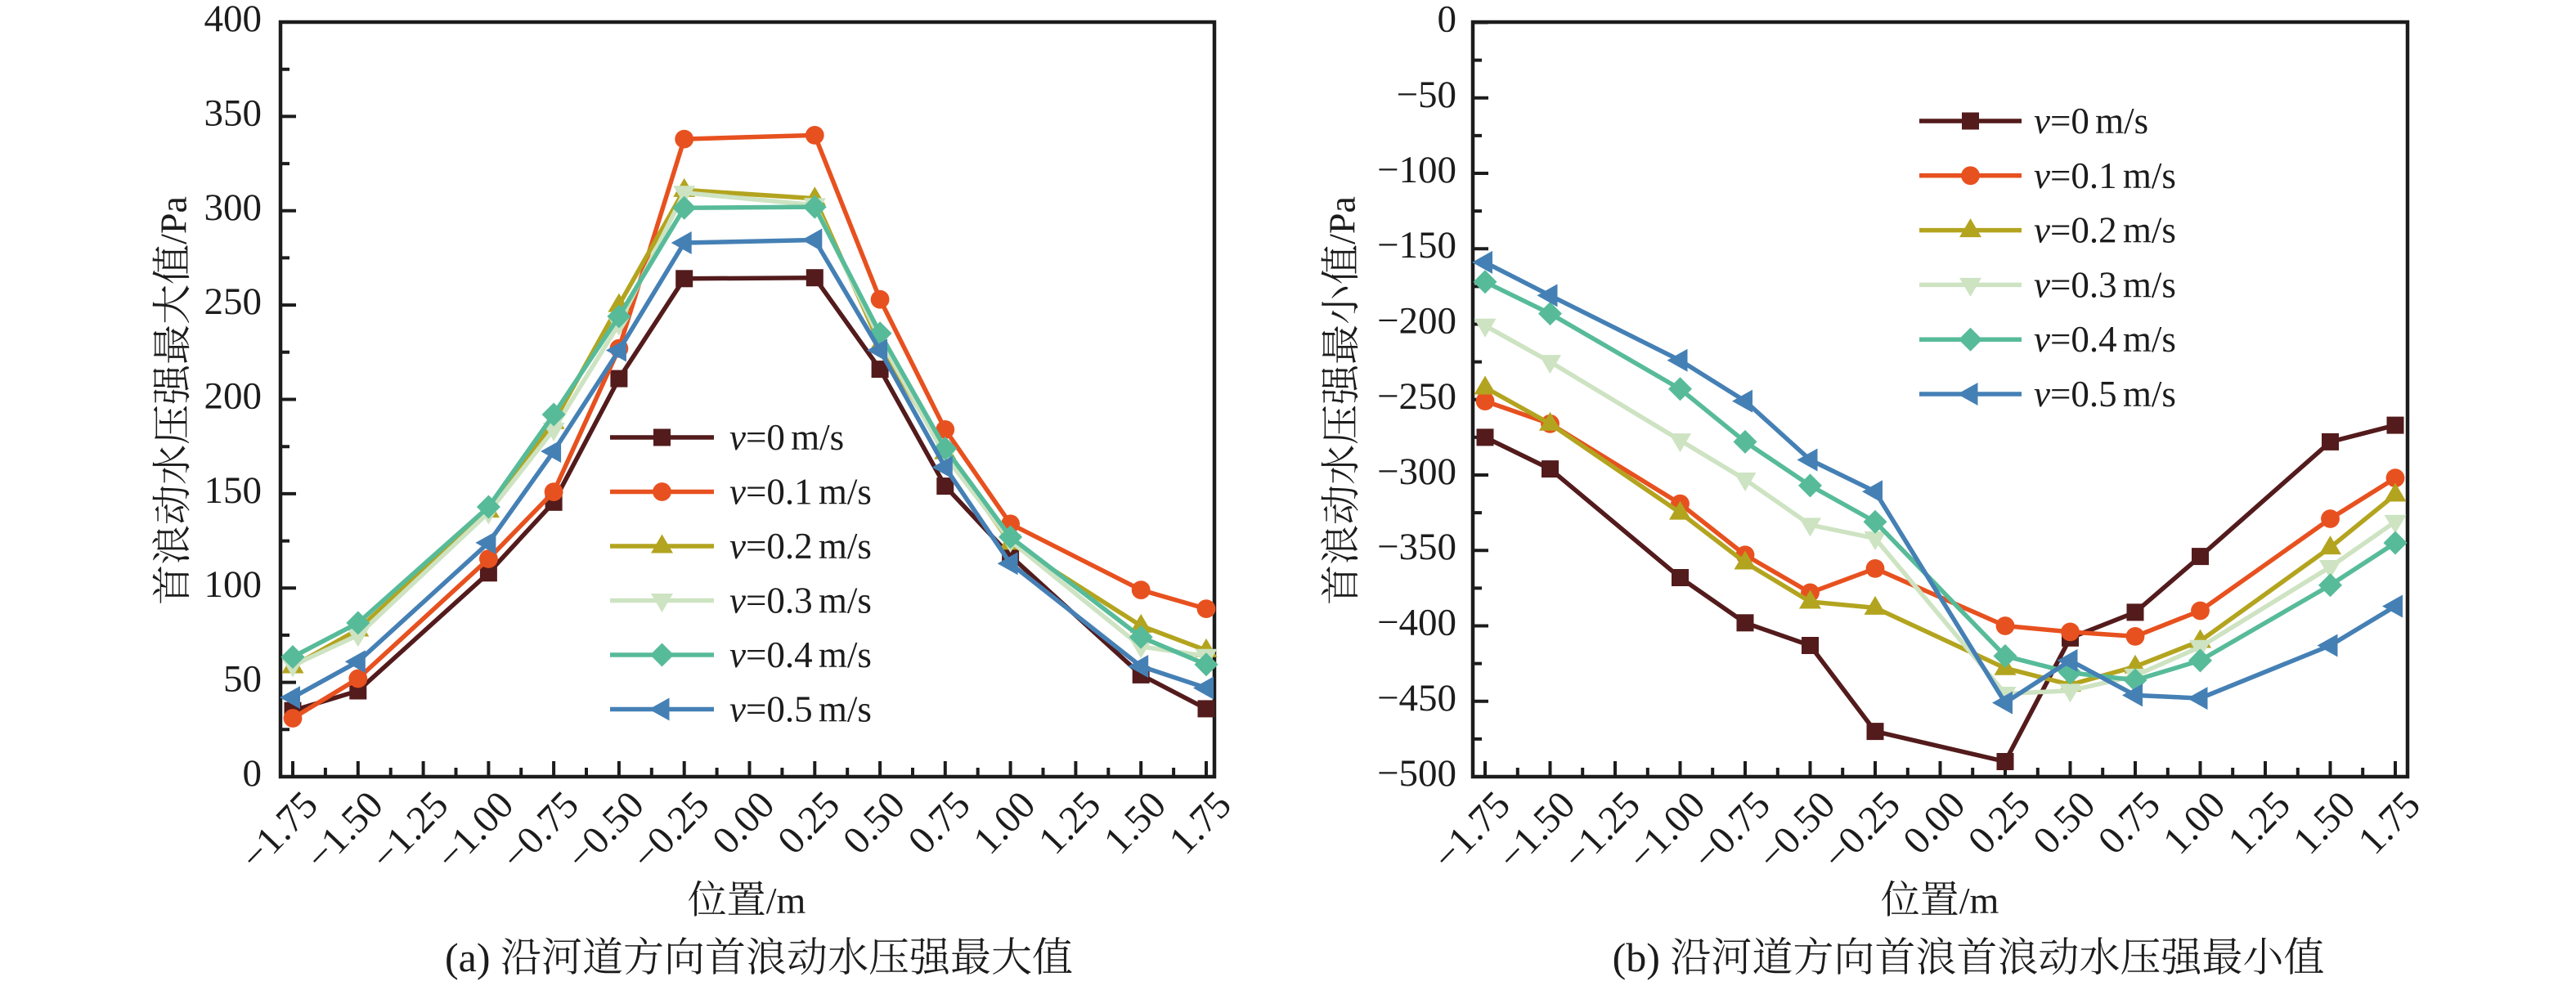 The height and width of the screenshot is (986, 2576). What do you see at coordinates (233, 397) in the screenshot?
I see `svg-text: 200` at bounding box center [233, 397].